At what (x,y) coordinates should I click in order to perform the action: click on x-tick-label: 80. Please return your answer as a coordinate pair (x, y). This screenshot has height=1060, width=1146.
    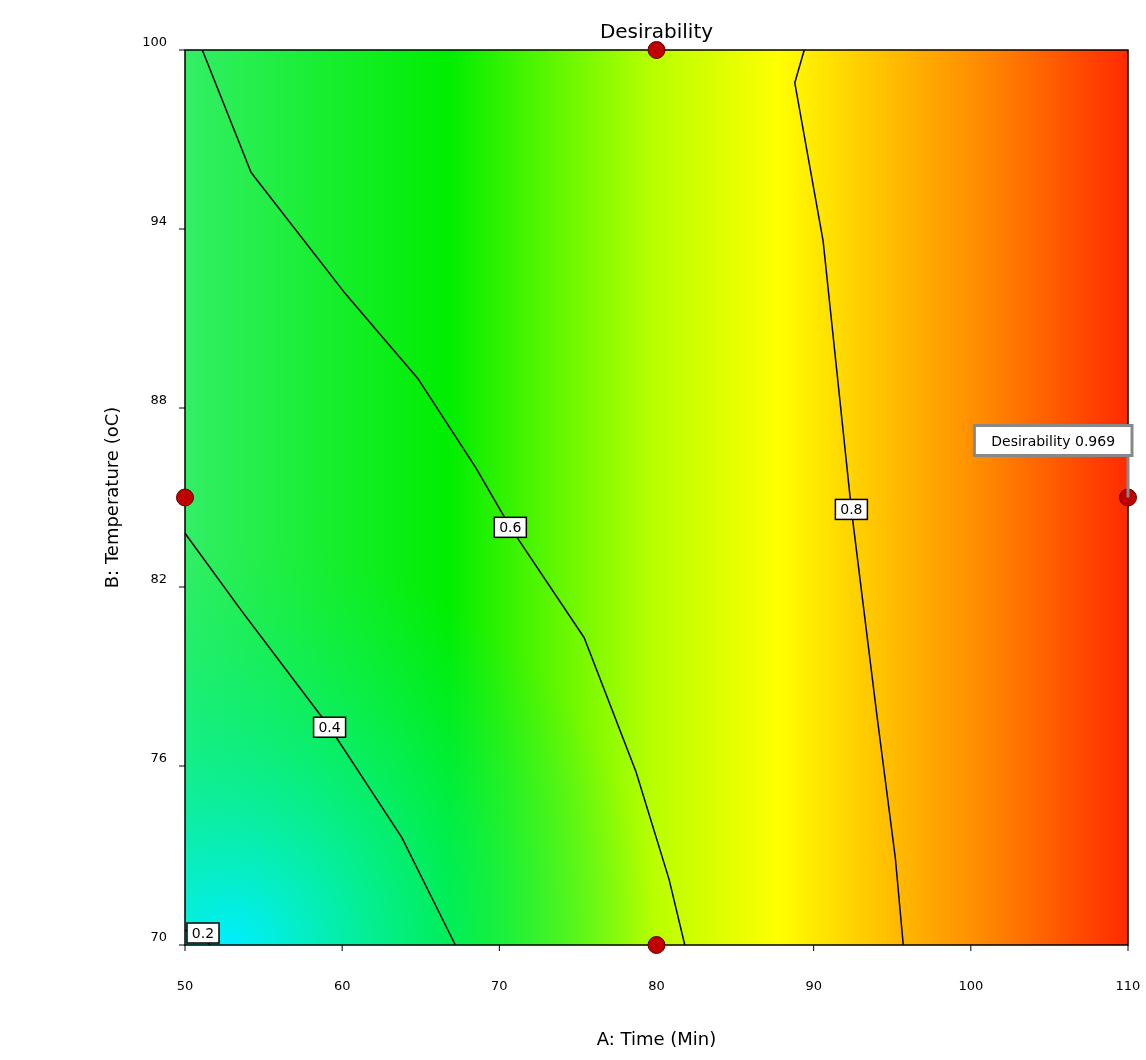
    Looking at the image, I should click on (656, 985).